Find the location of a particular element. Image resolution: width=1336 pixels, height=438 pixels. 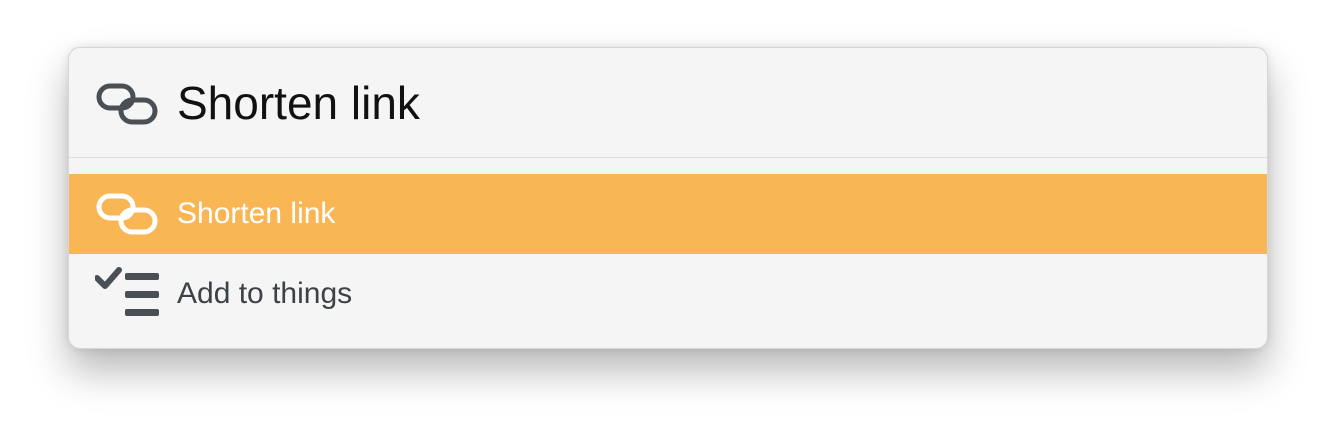

divider is located at coordinates (668, 157).